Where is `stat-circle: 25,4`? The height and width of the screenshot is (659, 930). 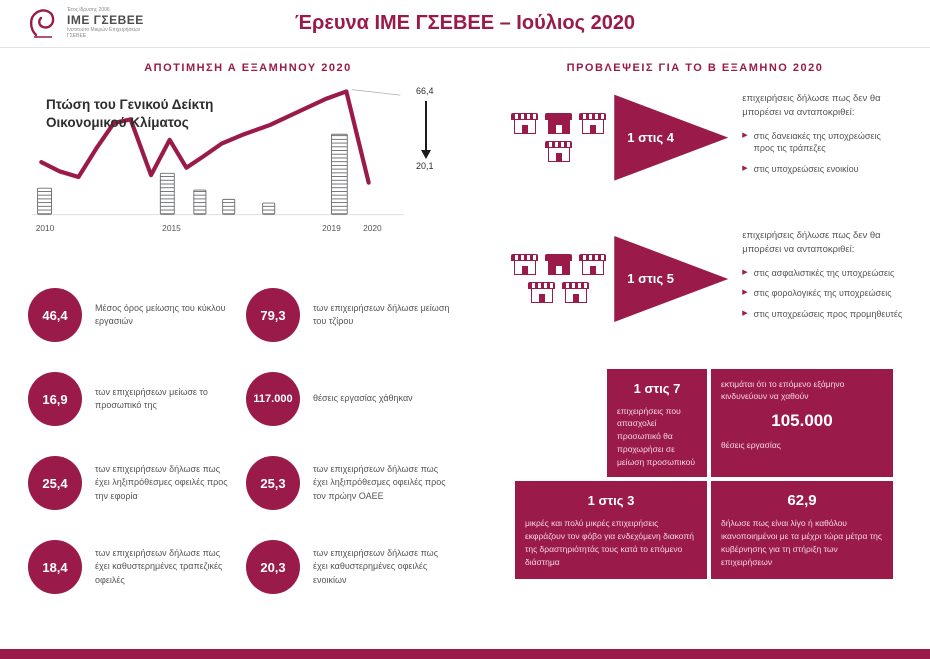 stat-circle: 25,4 is located at coordinates (55, 483).